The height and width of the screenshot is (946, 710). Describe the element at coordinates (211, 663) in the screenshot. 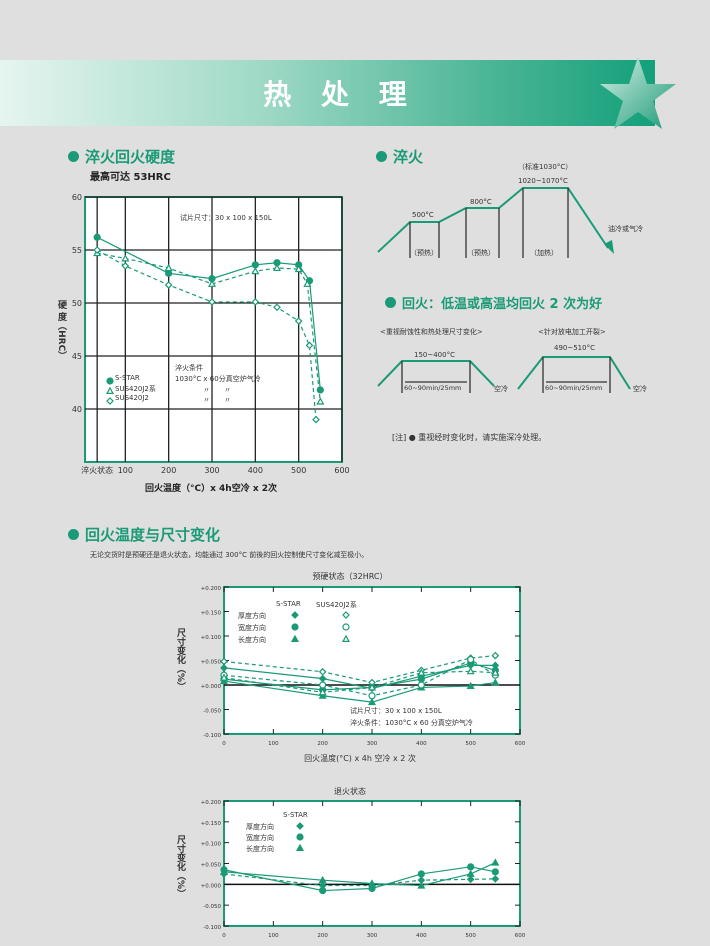

I see `y-tick-label: +0.050` at that location.